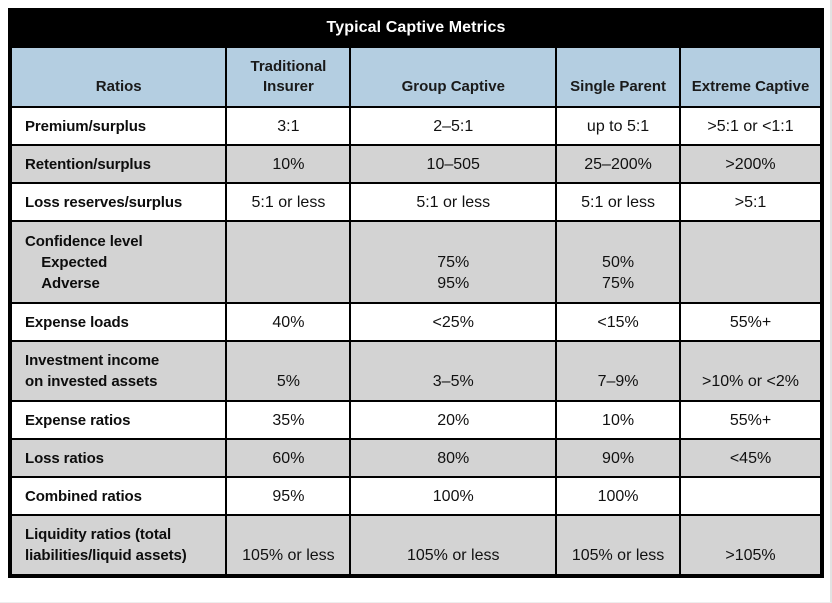 The width and height of the screenshot is (832, 603). Describe the element at coordinates (453, 126) in the screenshot. I see `cell-value: 2–5:1` at that location.